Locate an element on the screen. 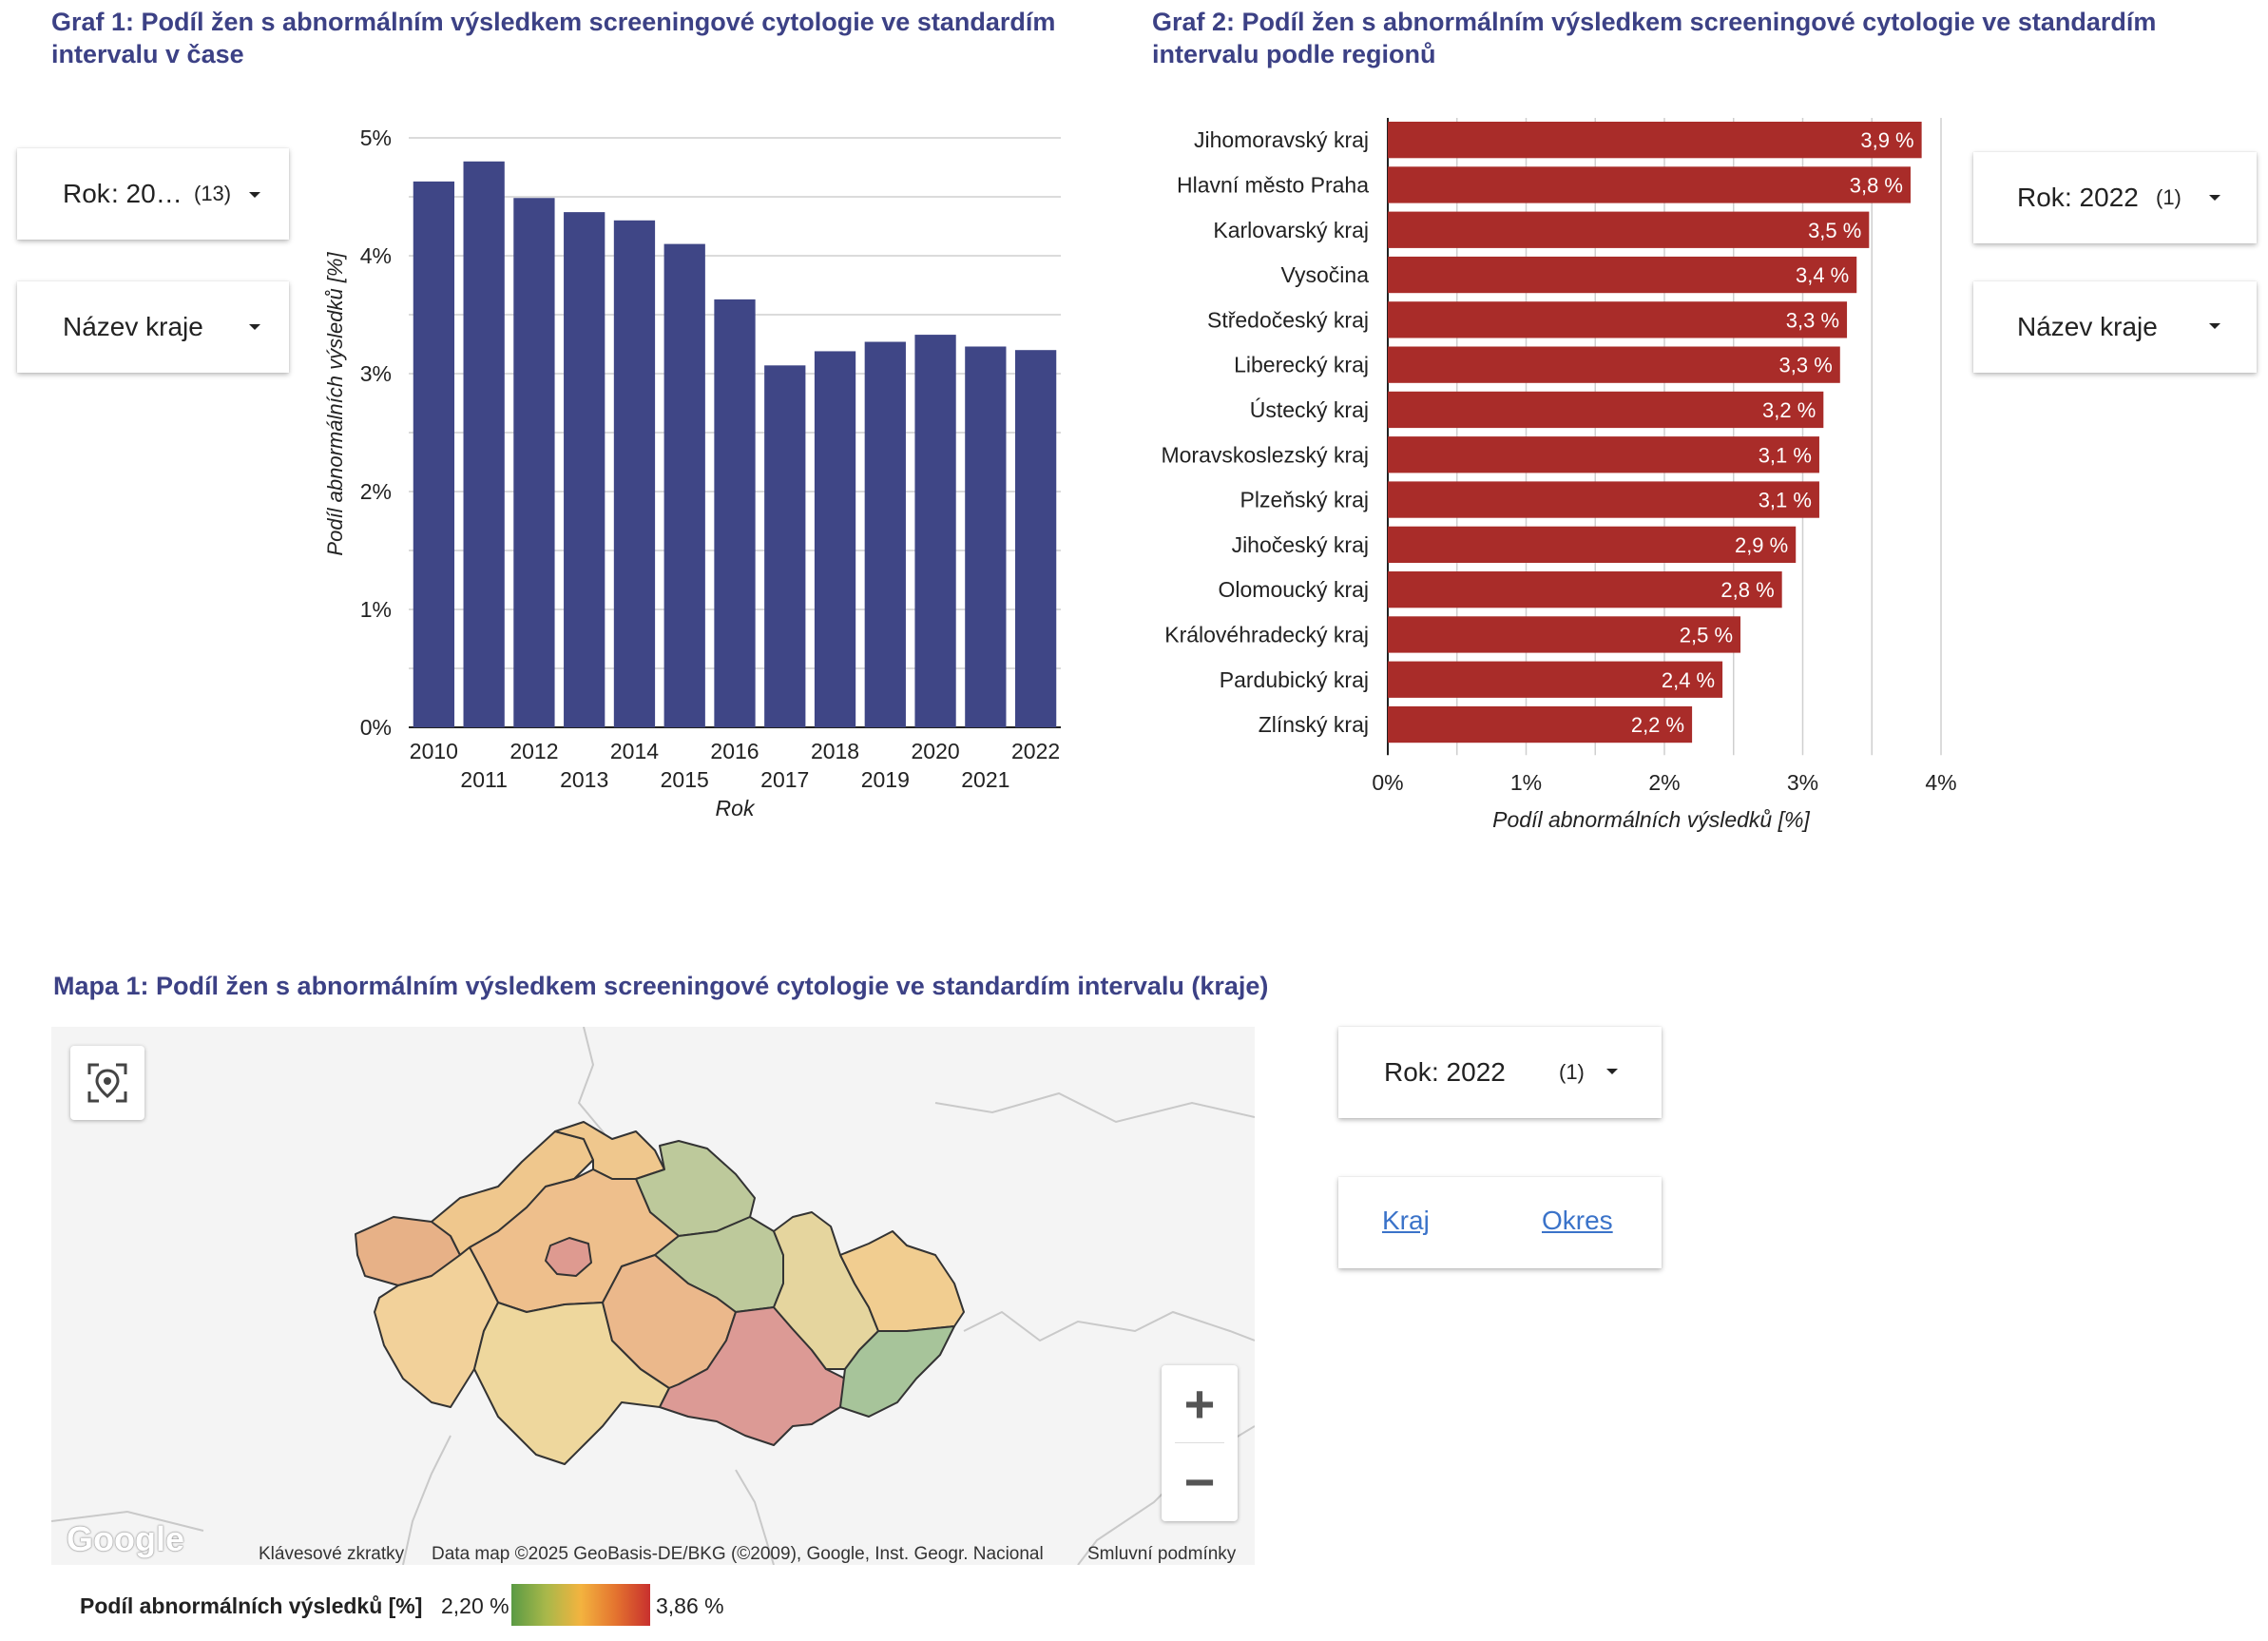 The image size is (2268, 1641). locate-icon is located at coordinates (107, 1083).